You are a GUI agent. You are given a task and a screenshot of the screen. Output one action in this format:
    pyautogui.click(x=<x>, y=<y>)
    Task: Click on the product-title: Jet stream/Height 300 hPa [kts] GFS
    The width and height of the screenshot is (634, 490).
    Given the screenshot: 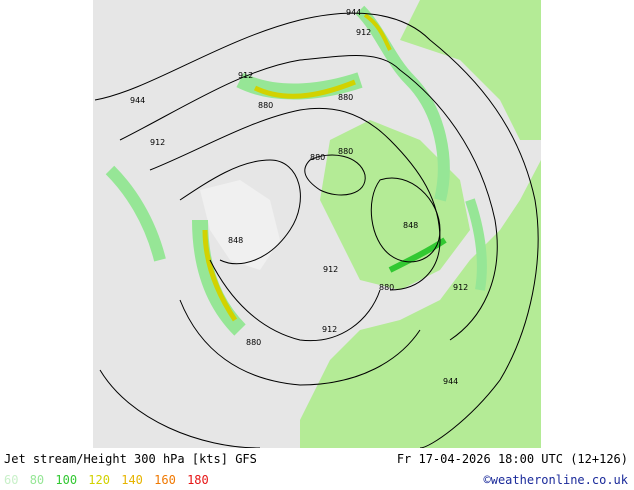 What is the action you would take?
    pyautogui.click(x=130, y=459)
    